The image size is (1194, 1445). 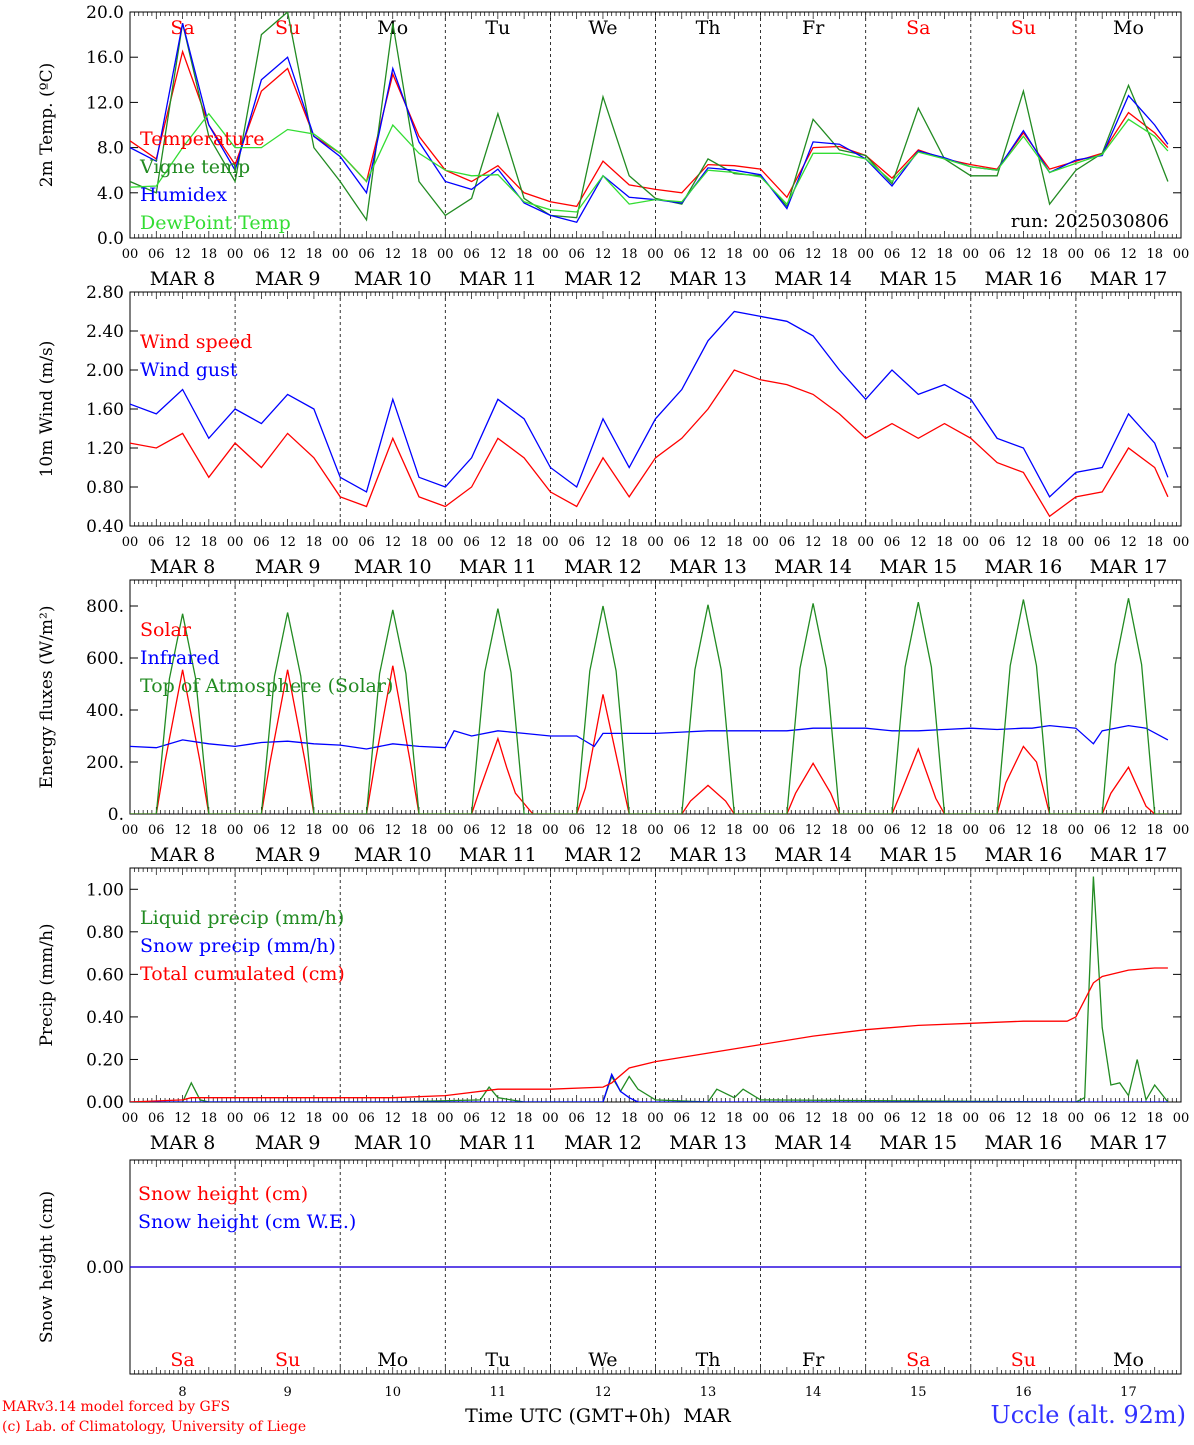 What do you see at coordinates (603, 1143) in the screenshot?
I see `x-day-label: MAR 12` at bounding box center [603, 1143].